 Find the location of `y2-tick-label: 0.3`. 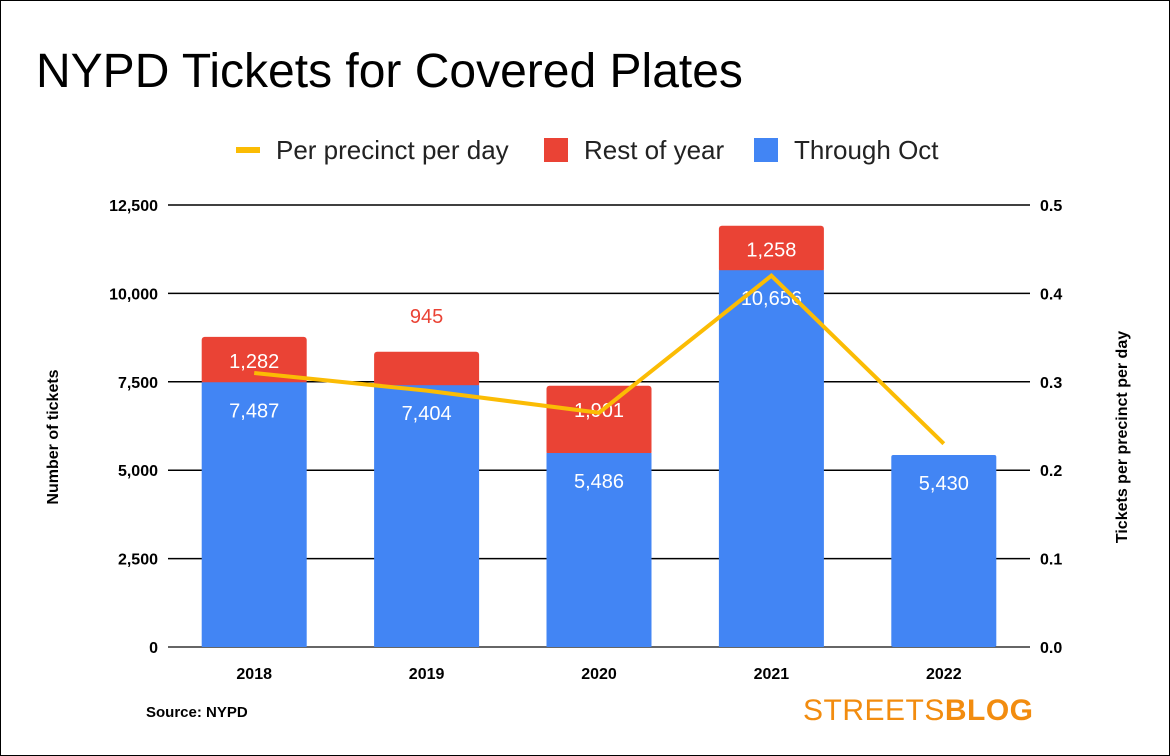

y2-tick-label: 0.3 is located at coordinates (1051, 383).